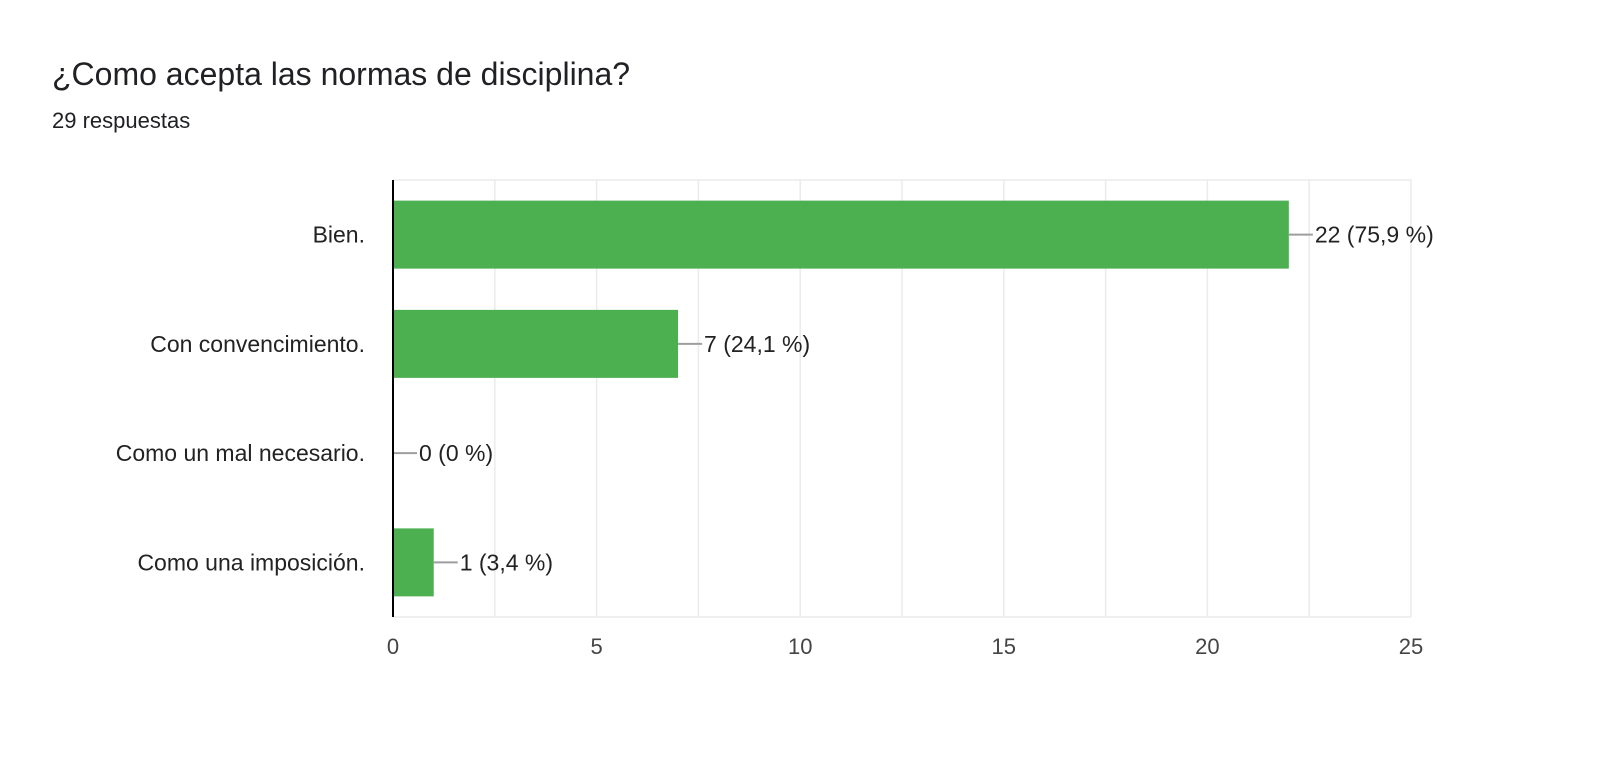  What do you see at coordinates (1004, 646) in the screenshot?
I see `x-tick-label: 15` at bounding box center [1004, 646].